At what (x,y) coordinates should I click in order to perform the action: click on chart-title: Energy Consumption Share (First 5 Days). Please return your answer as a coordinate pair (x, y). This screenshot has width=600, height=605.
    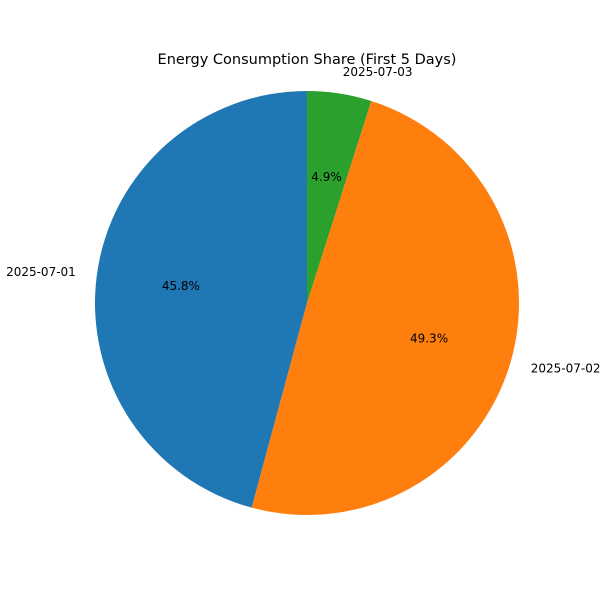
    Looking at the image, I should click on (307, 60).